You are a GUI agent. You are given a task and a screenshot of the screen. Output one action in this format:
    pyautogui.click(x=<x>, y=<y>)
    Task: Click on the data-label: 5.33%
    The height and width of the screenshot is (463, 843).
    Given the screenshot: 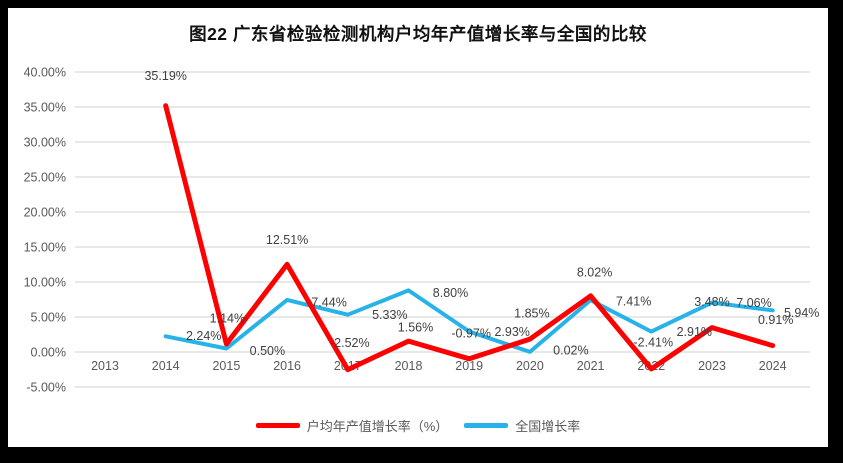 What is the action you would take?
    pyautogui.click(x=389, y=315)
    